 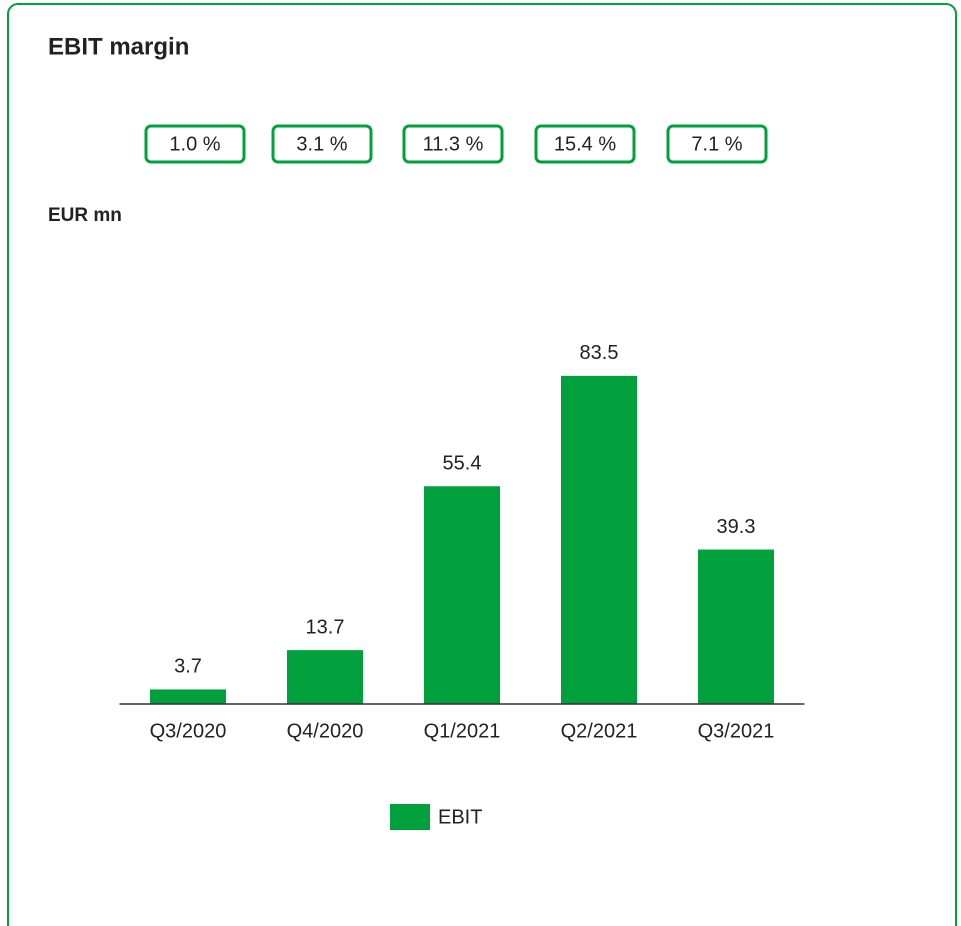 I want to click on margin-label: 7.1 %, so click(x=716, y=144).